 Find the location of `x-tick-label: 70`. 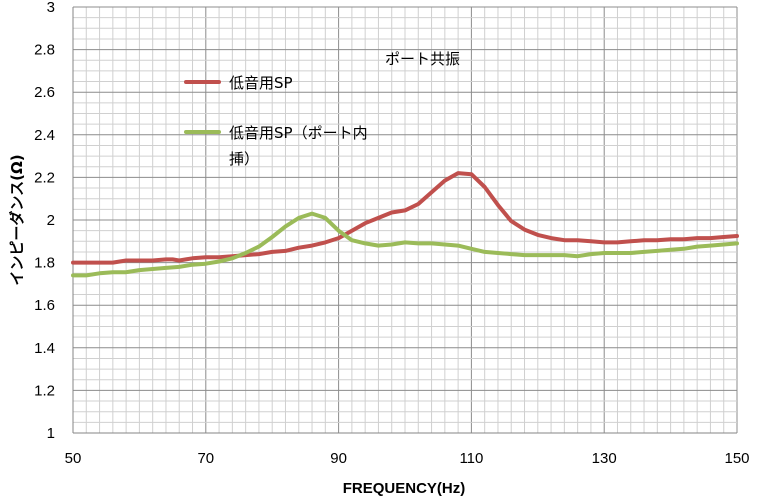

x-tick-label: 70 is located at coordinates (205, 458).